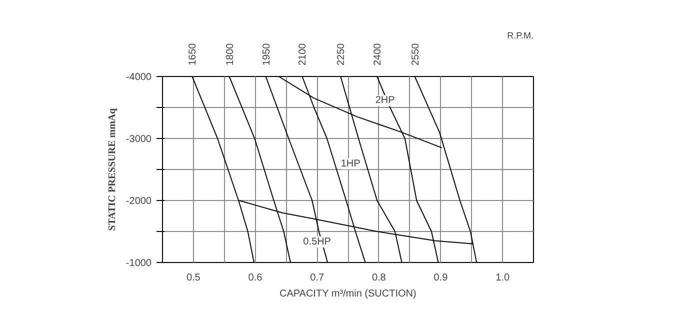 This screenshot has height=324, width=700. Describe the element at coordinates (139, 201) in the screenshot. I see `y-tick-label: -2000` at that location.